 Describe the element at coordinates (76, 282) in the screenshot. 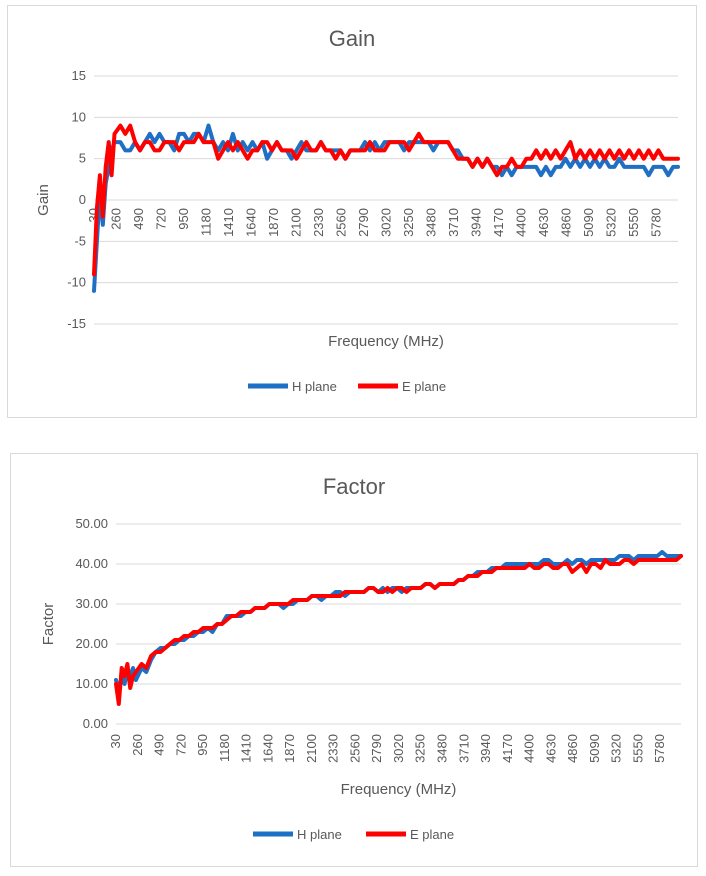

I see `y-tick-label: -10` at that location.